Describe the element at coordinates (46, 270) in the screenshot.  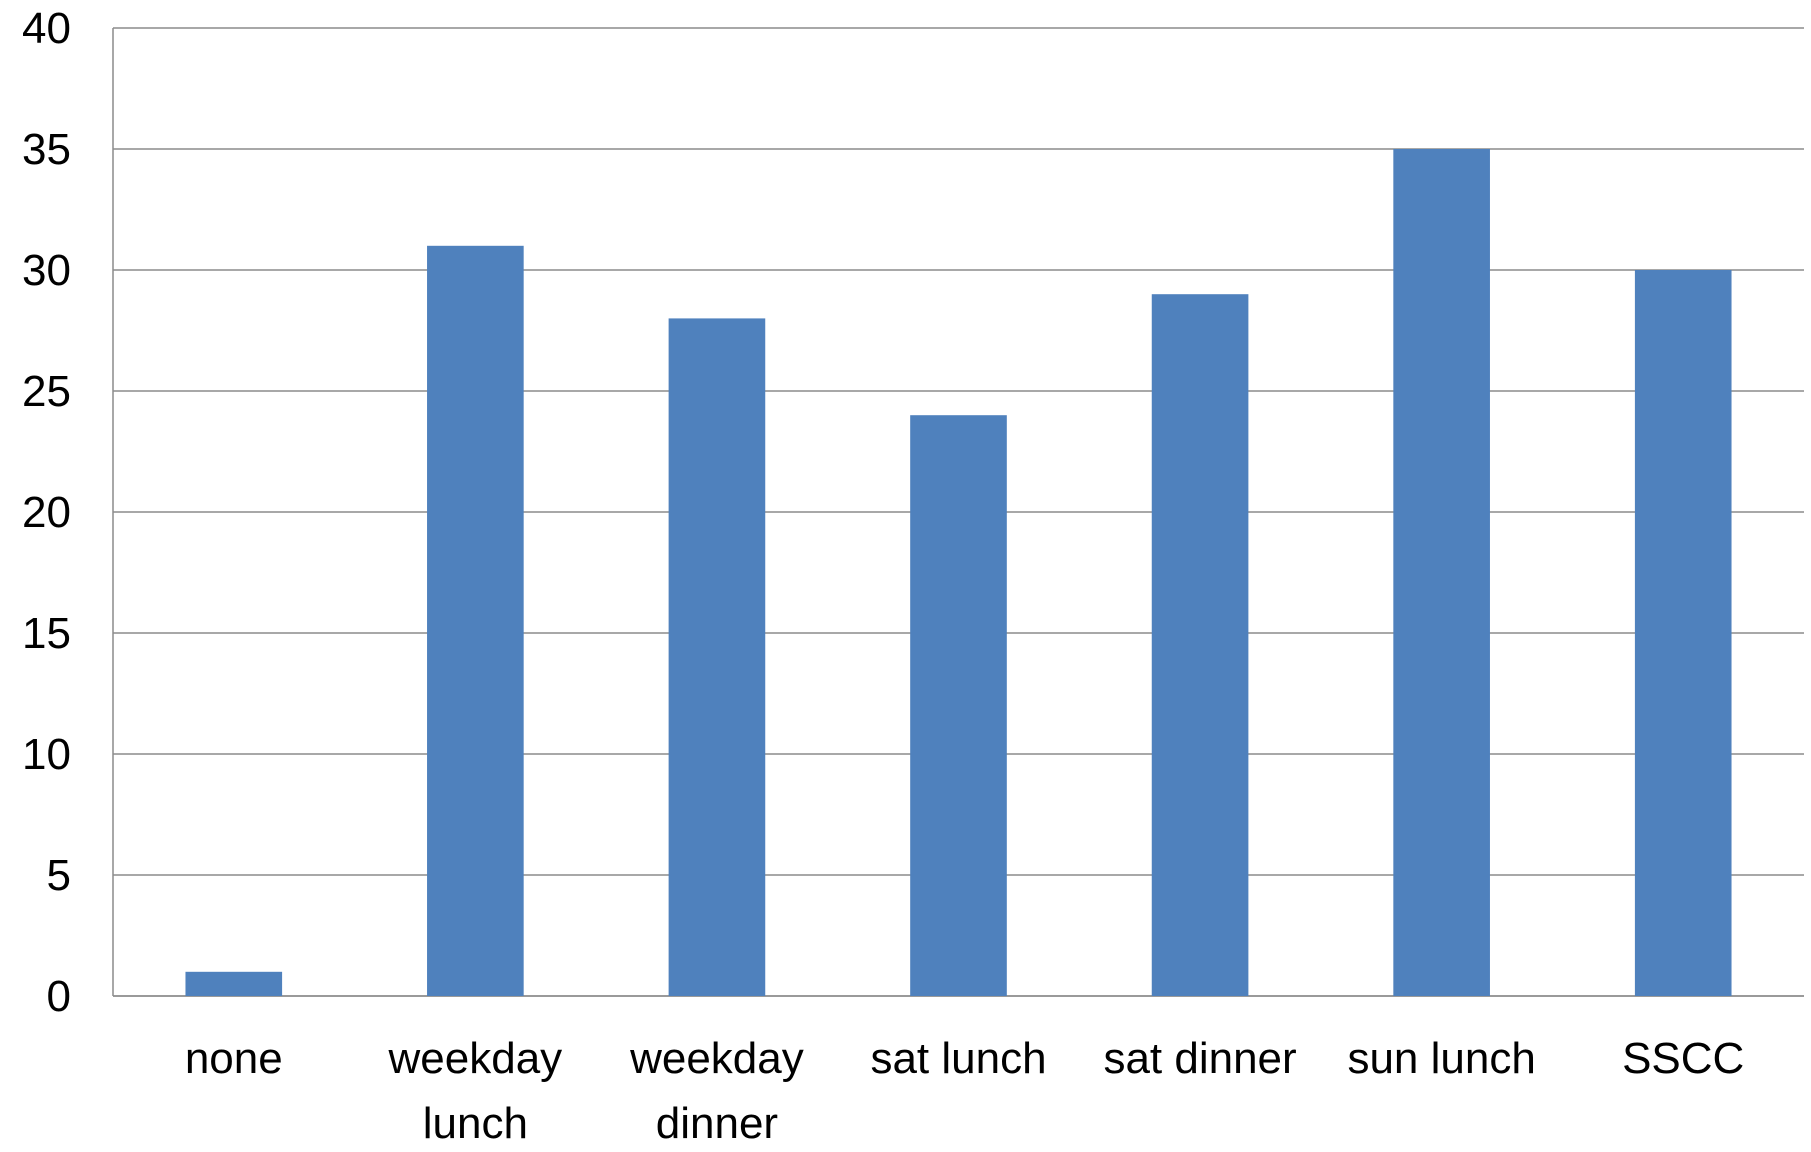
I see `y-tick-label: 30` at that location.